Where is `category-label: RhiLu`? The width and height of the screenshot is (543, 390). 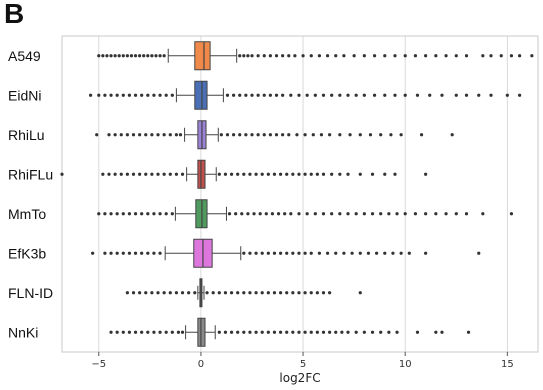 category-label: RhiLu is located at coordinates (26, 135).